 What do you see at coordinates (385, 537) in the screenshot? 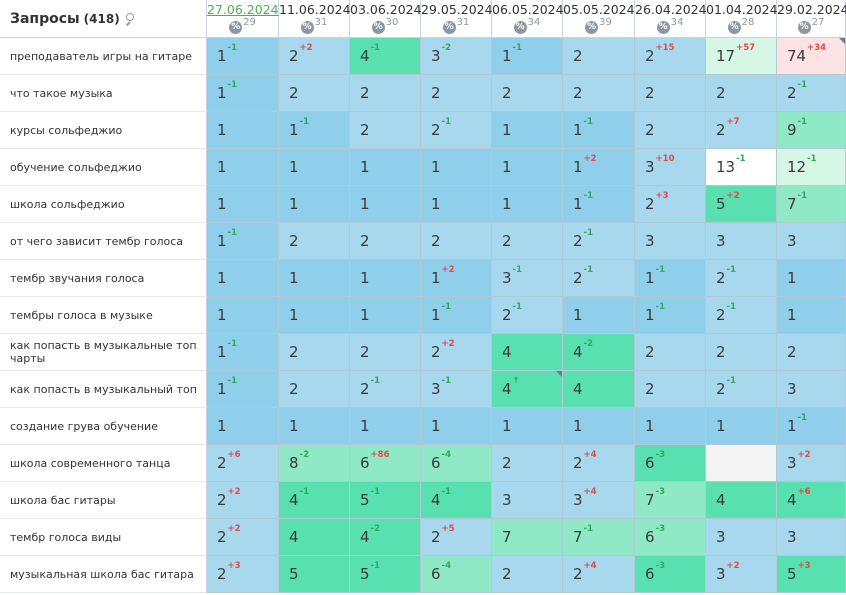
I see `position-cell: 4 -2` at bounding box center [385, 537].